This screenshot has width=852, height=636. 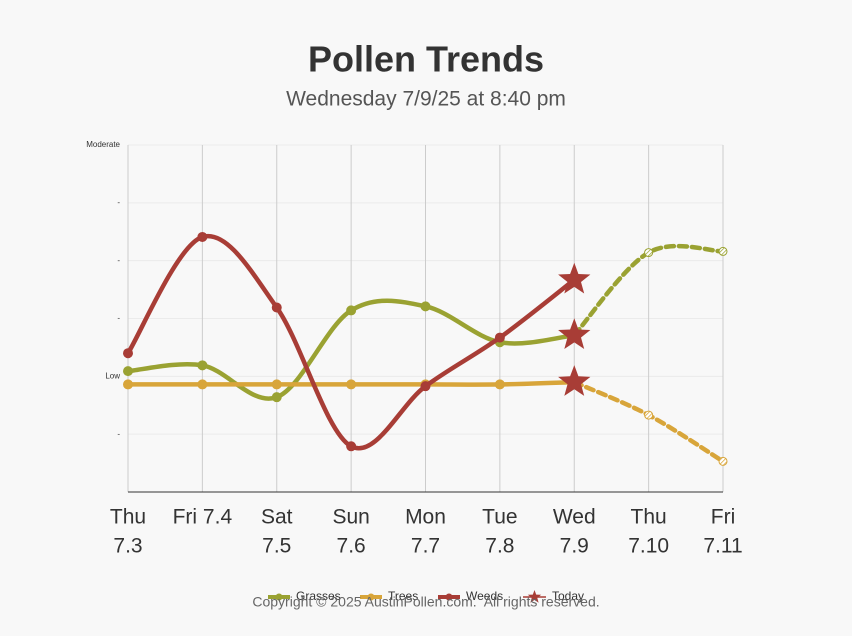 What do you see at coordinates (350, 517) in the screenshot?
I see `x-tick-label: Sun` at bounding box center [350, 517].